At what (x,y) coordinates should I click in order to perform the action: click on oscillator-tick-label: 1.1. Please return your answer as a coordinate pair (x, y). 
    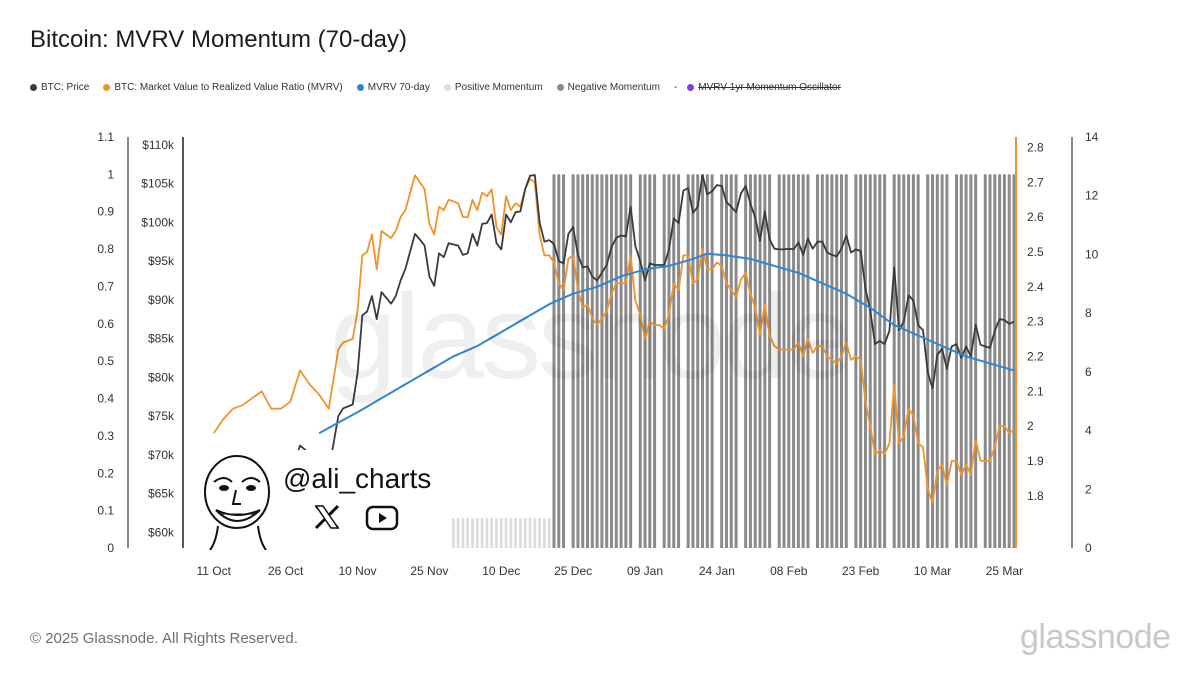
    Looking at the image, I should click on (105, 137).